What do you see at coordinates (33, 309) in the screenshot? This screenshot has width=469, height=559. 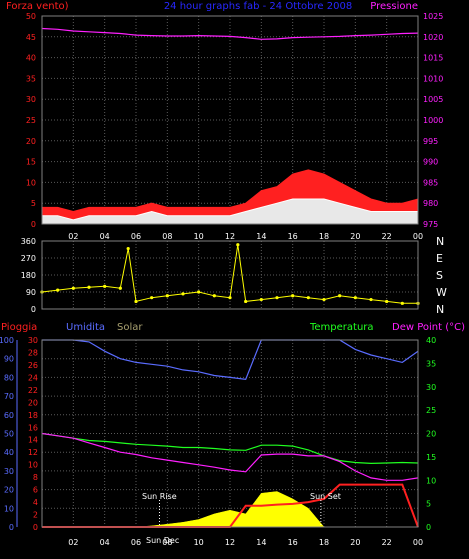 I see `direction-y-tick: 0` at bounding box center [33, 309].